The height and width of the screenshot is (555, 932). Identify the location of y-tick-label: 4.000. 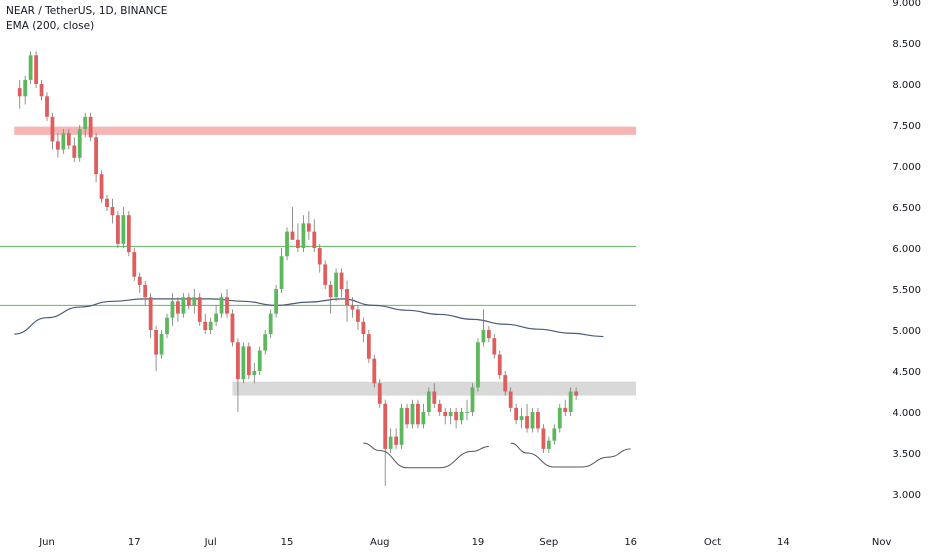
(906, 413).